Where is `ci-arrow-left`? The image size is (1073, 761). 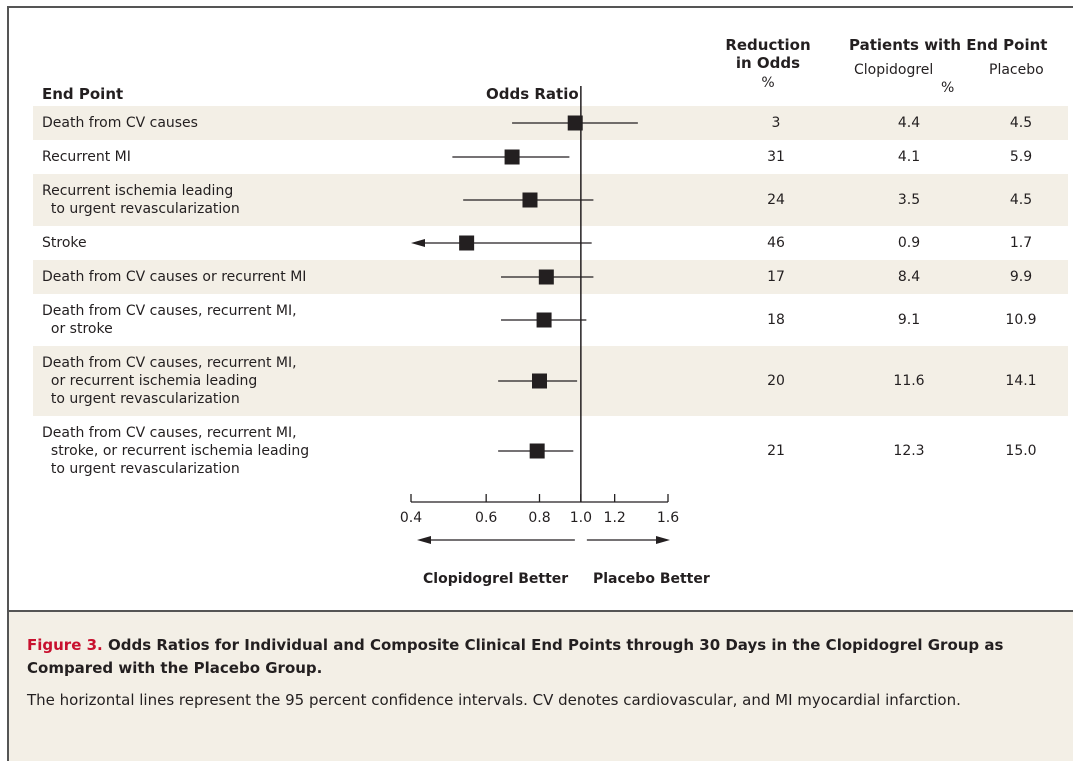
ci-arrow-left is located at coordinates (418, 243).